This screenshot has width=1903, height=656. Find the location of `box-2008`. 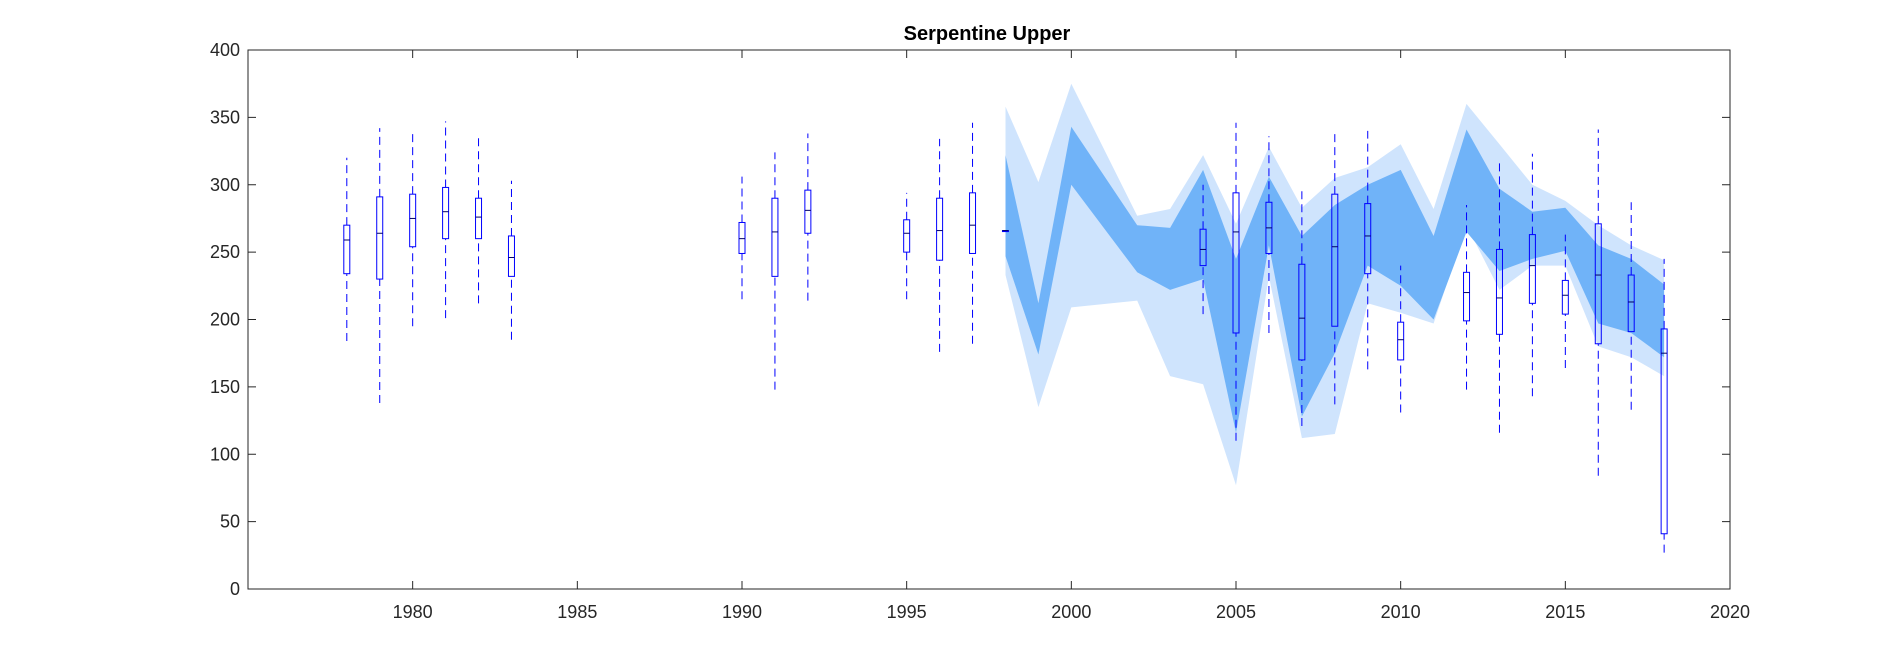

box-2008 is located at coordinates (1335, 267).